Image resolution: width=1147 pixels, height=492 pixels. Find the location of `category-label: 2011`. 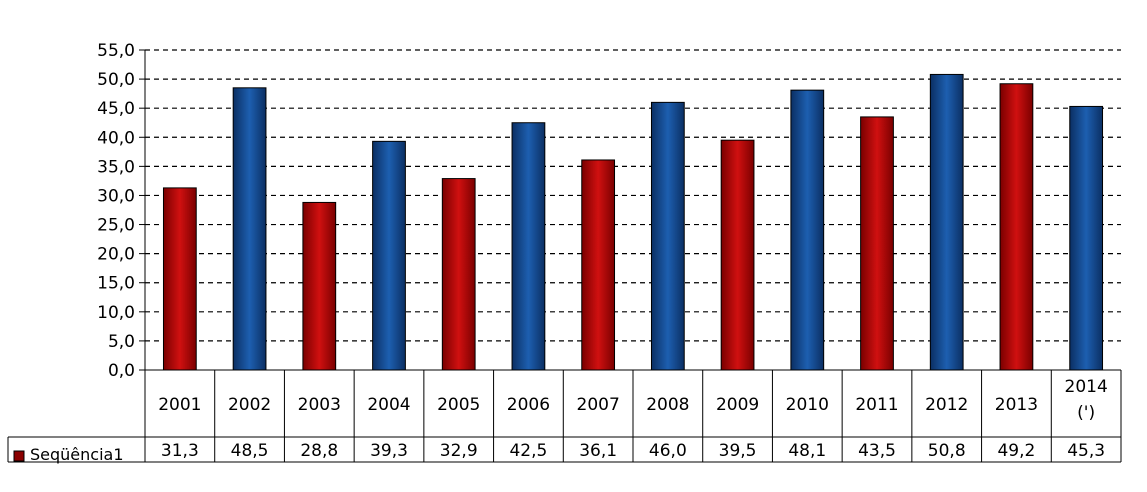

category-label: 2011 is located at coordinates (876, 405).